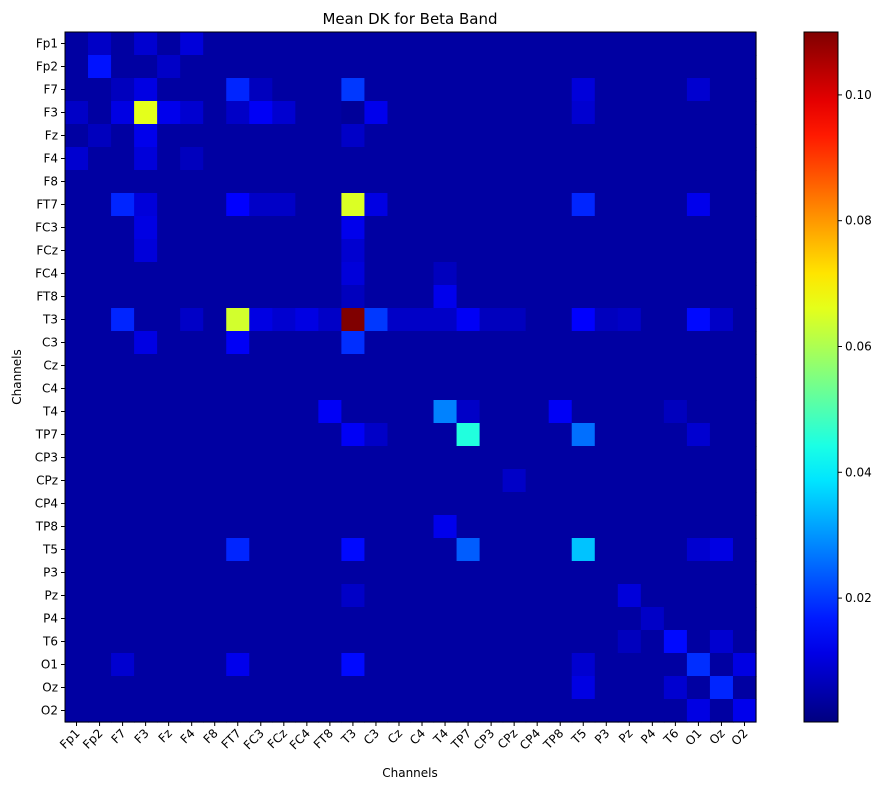 Image resolution: width=886 pixels, height=790 pixels. What do you see at coordinates (410, 773) in the screenshot?
I see `x-axis-label: Channels` at bounding box center [410, 773].